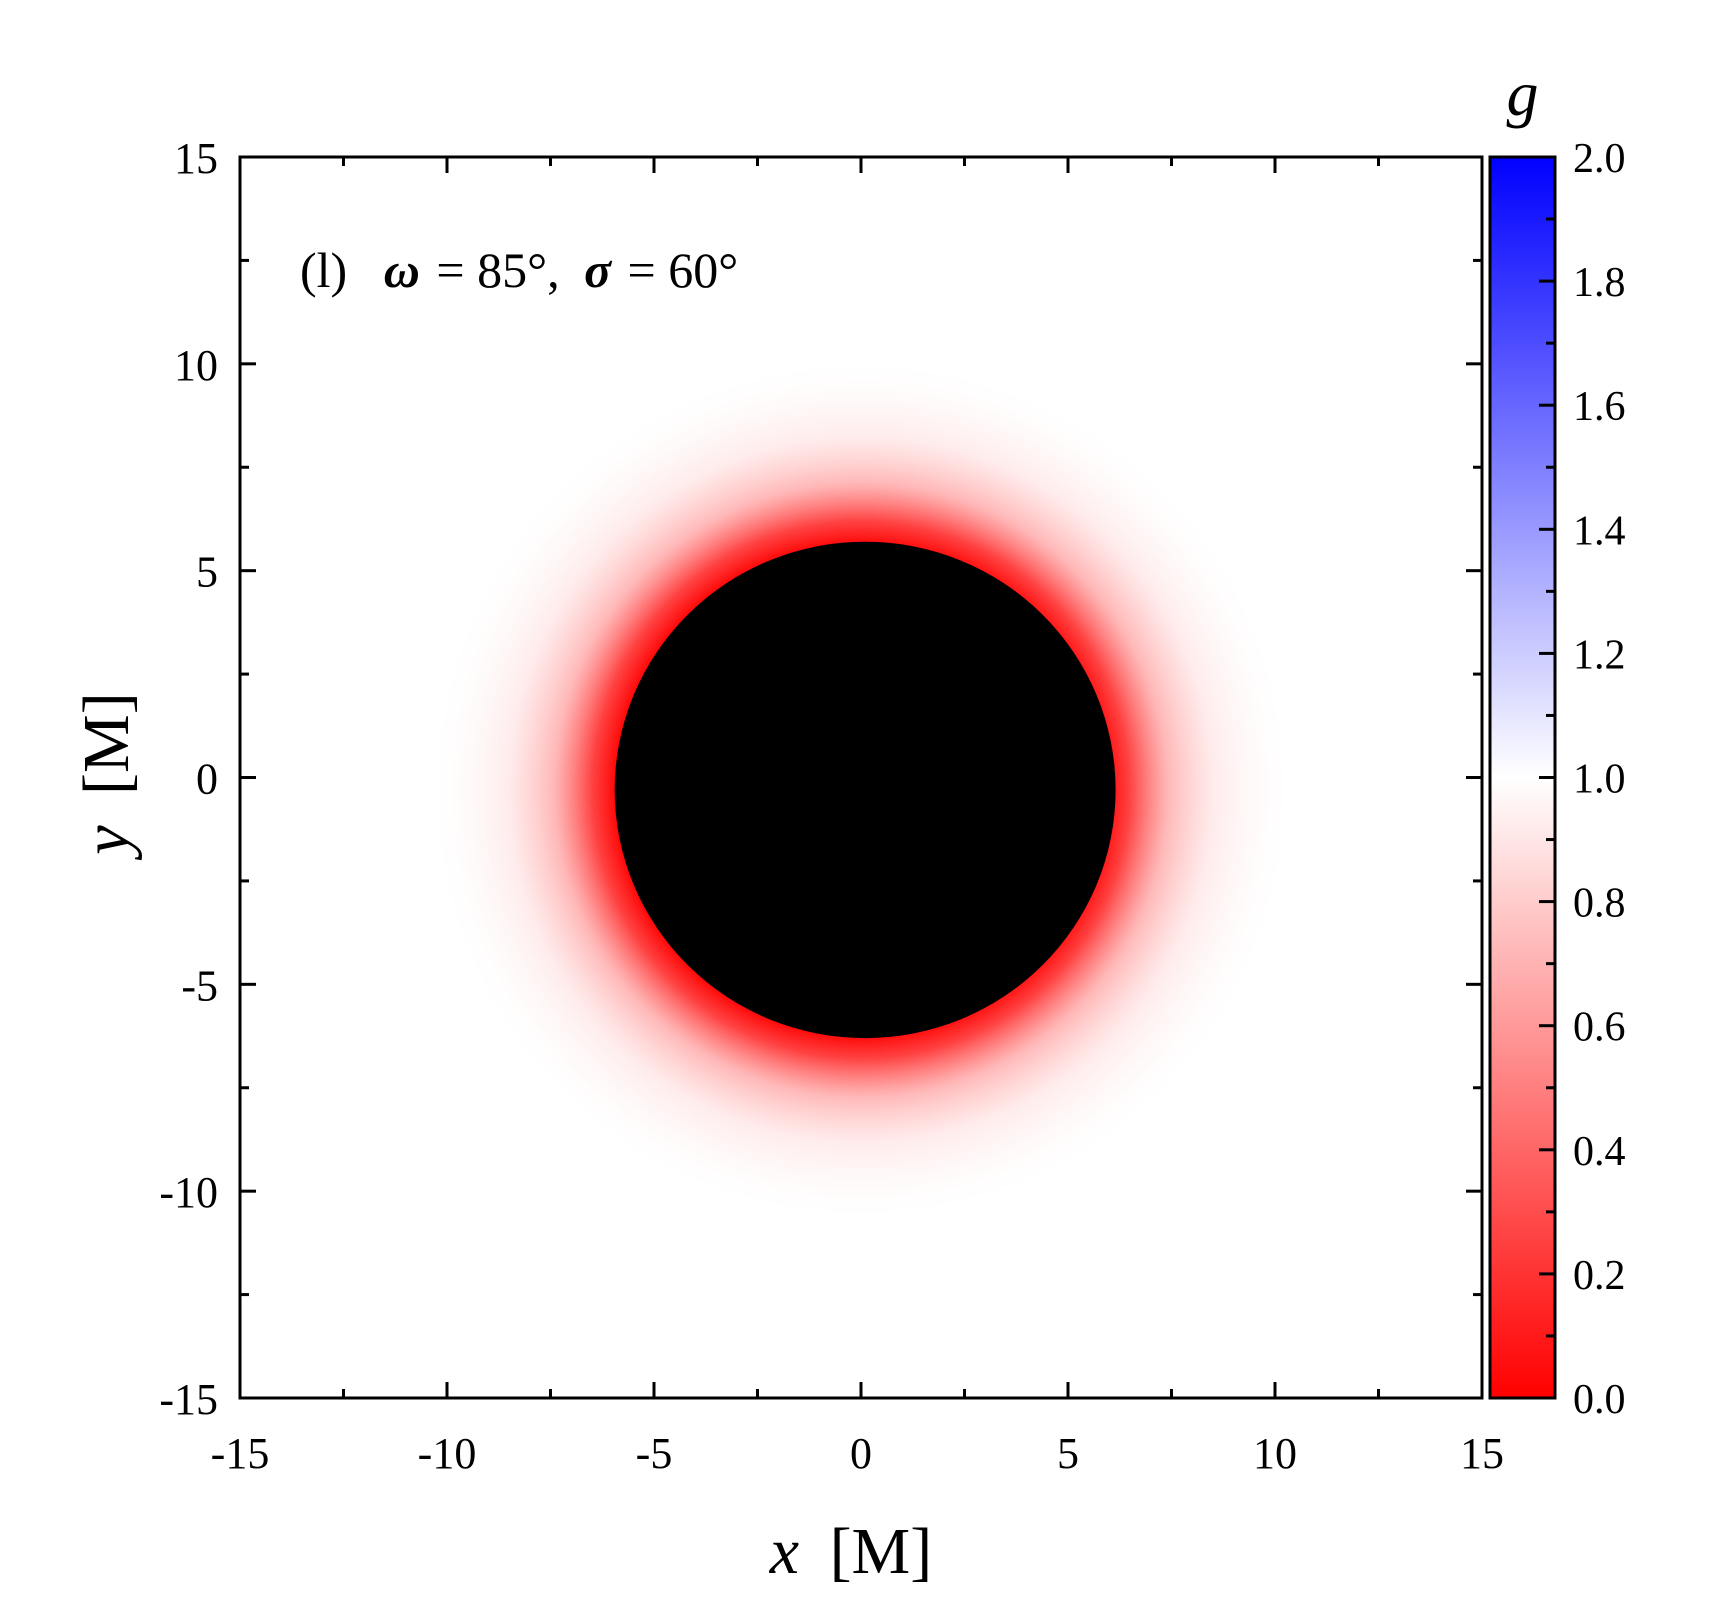 The image size is (1725, 1614). I want to click on x-axis-unit: [M], so click(881, 1551).